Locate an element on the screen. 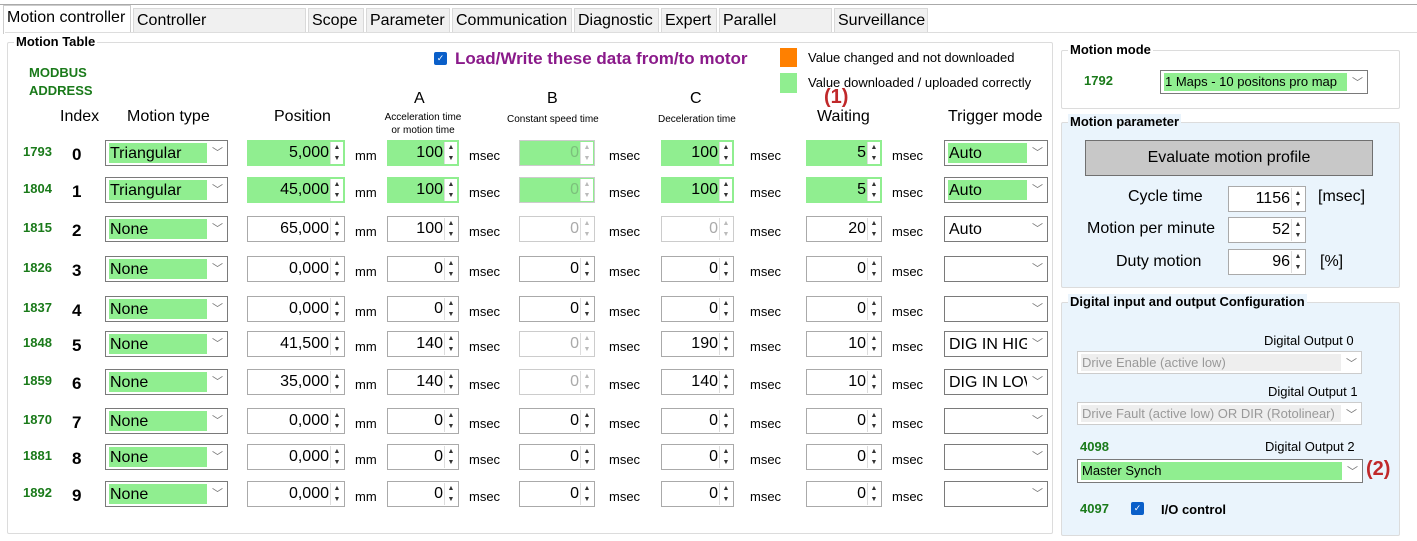 The width and height of the screenshot is (1417, 541). acceleration-time-spinner: 100 ▲ ▼ is located at coordinates (423, 229).